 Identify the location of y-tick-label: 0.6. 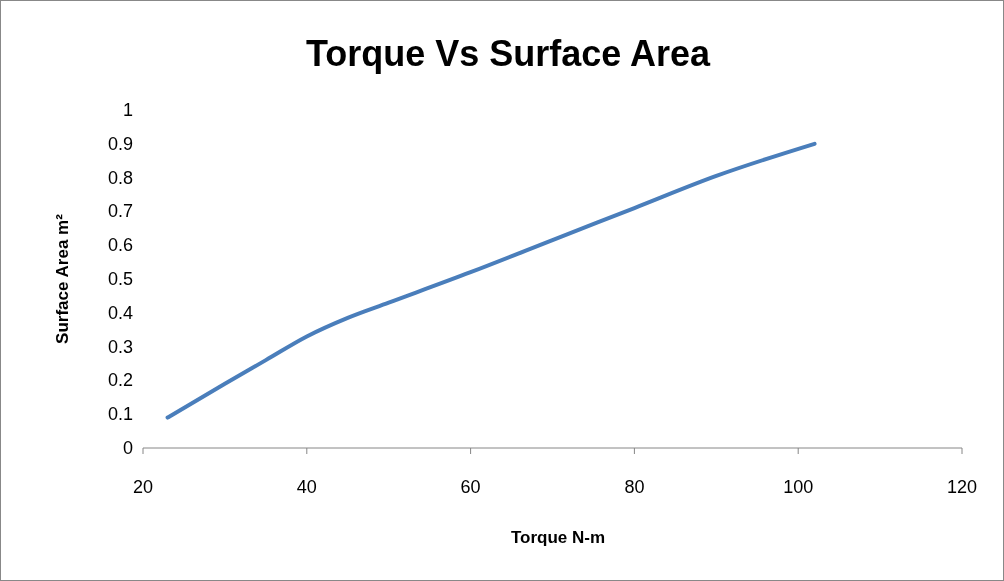
(120, 245).